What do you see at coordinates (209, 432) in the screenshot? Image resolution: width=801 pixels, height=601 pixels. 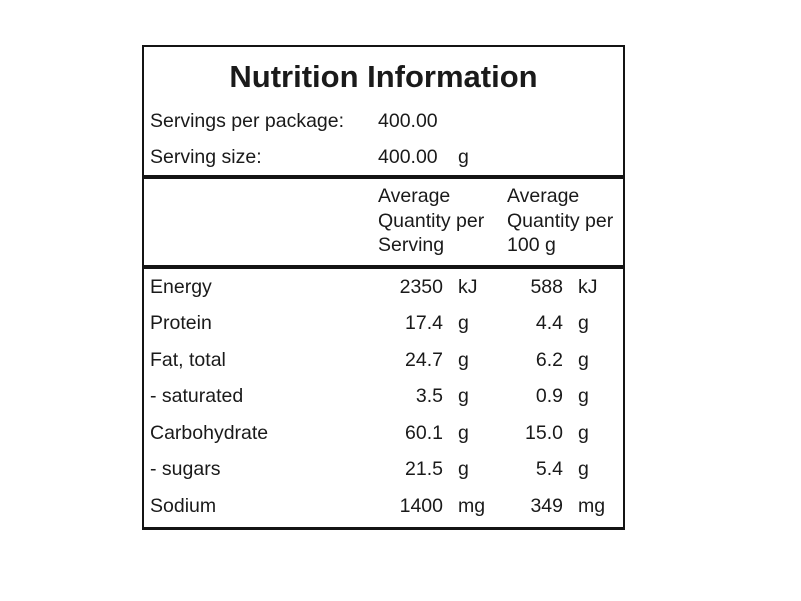 I see `nutrient-name: Carbohydrate` at bounding box center [209, 432].